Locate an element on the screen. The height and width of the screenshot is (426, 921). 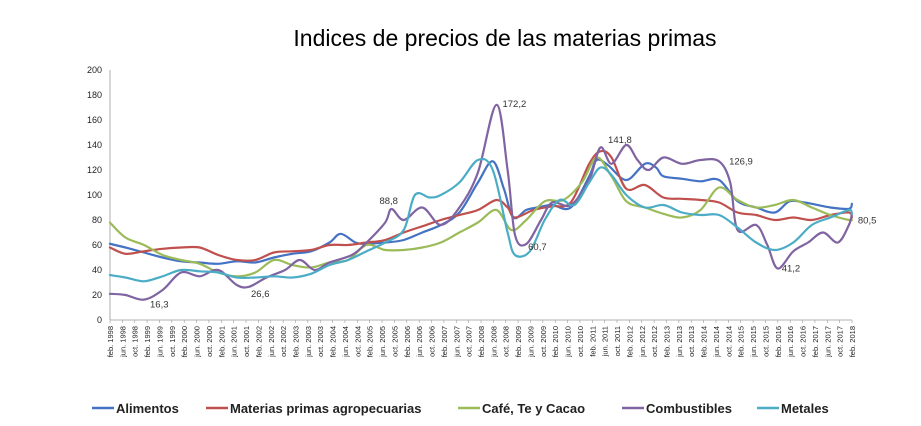
y-tick-label: 160 is located at coordinates (94, 120).